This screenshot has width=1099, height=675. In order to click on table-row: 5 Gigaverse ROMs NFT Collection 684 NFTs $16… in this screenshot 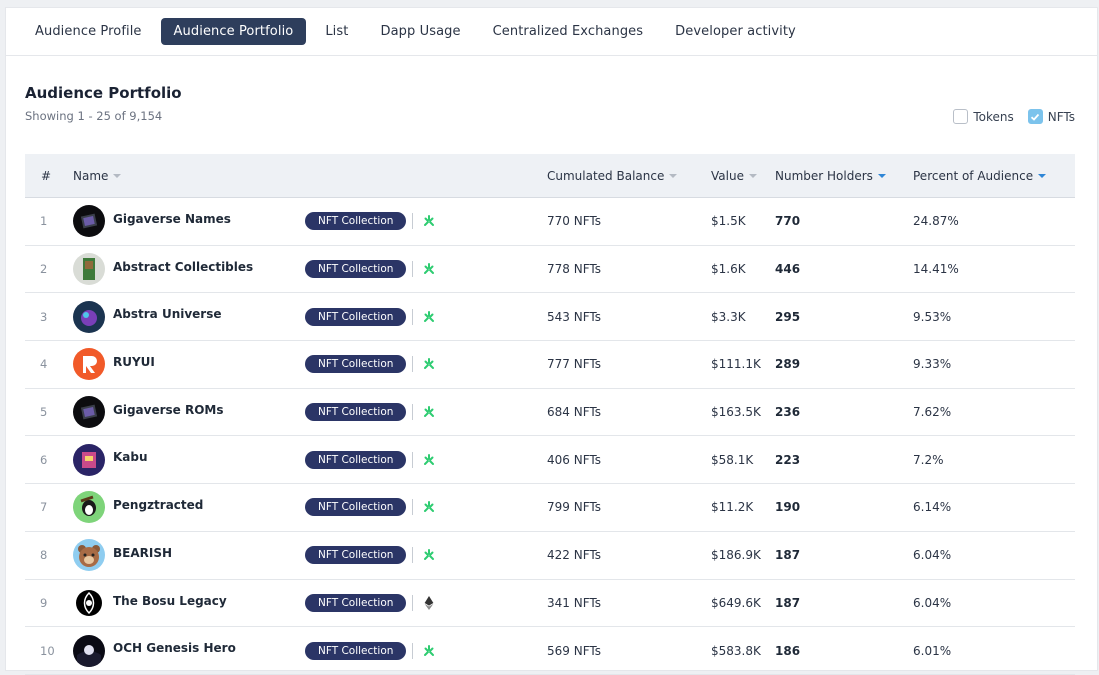, I will do `click(550, 413)`.